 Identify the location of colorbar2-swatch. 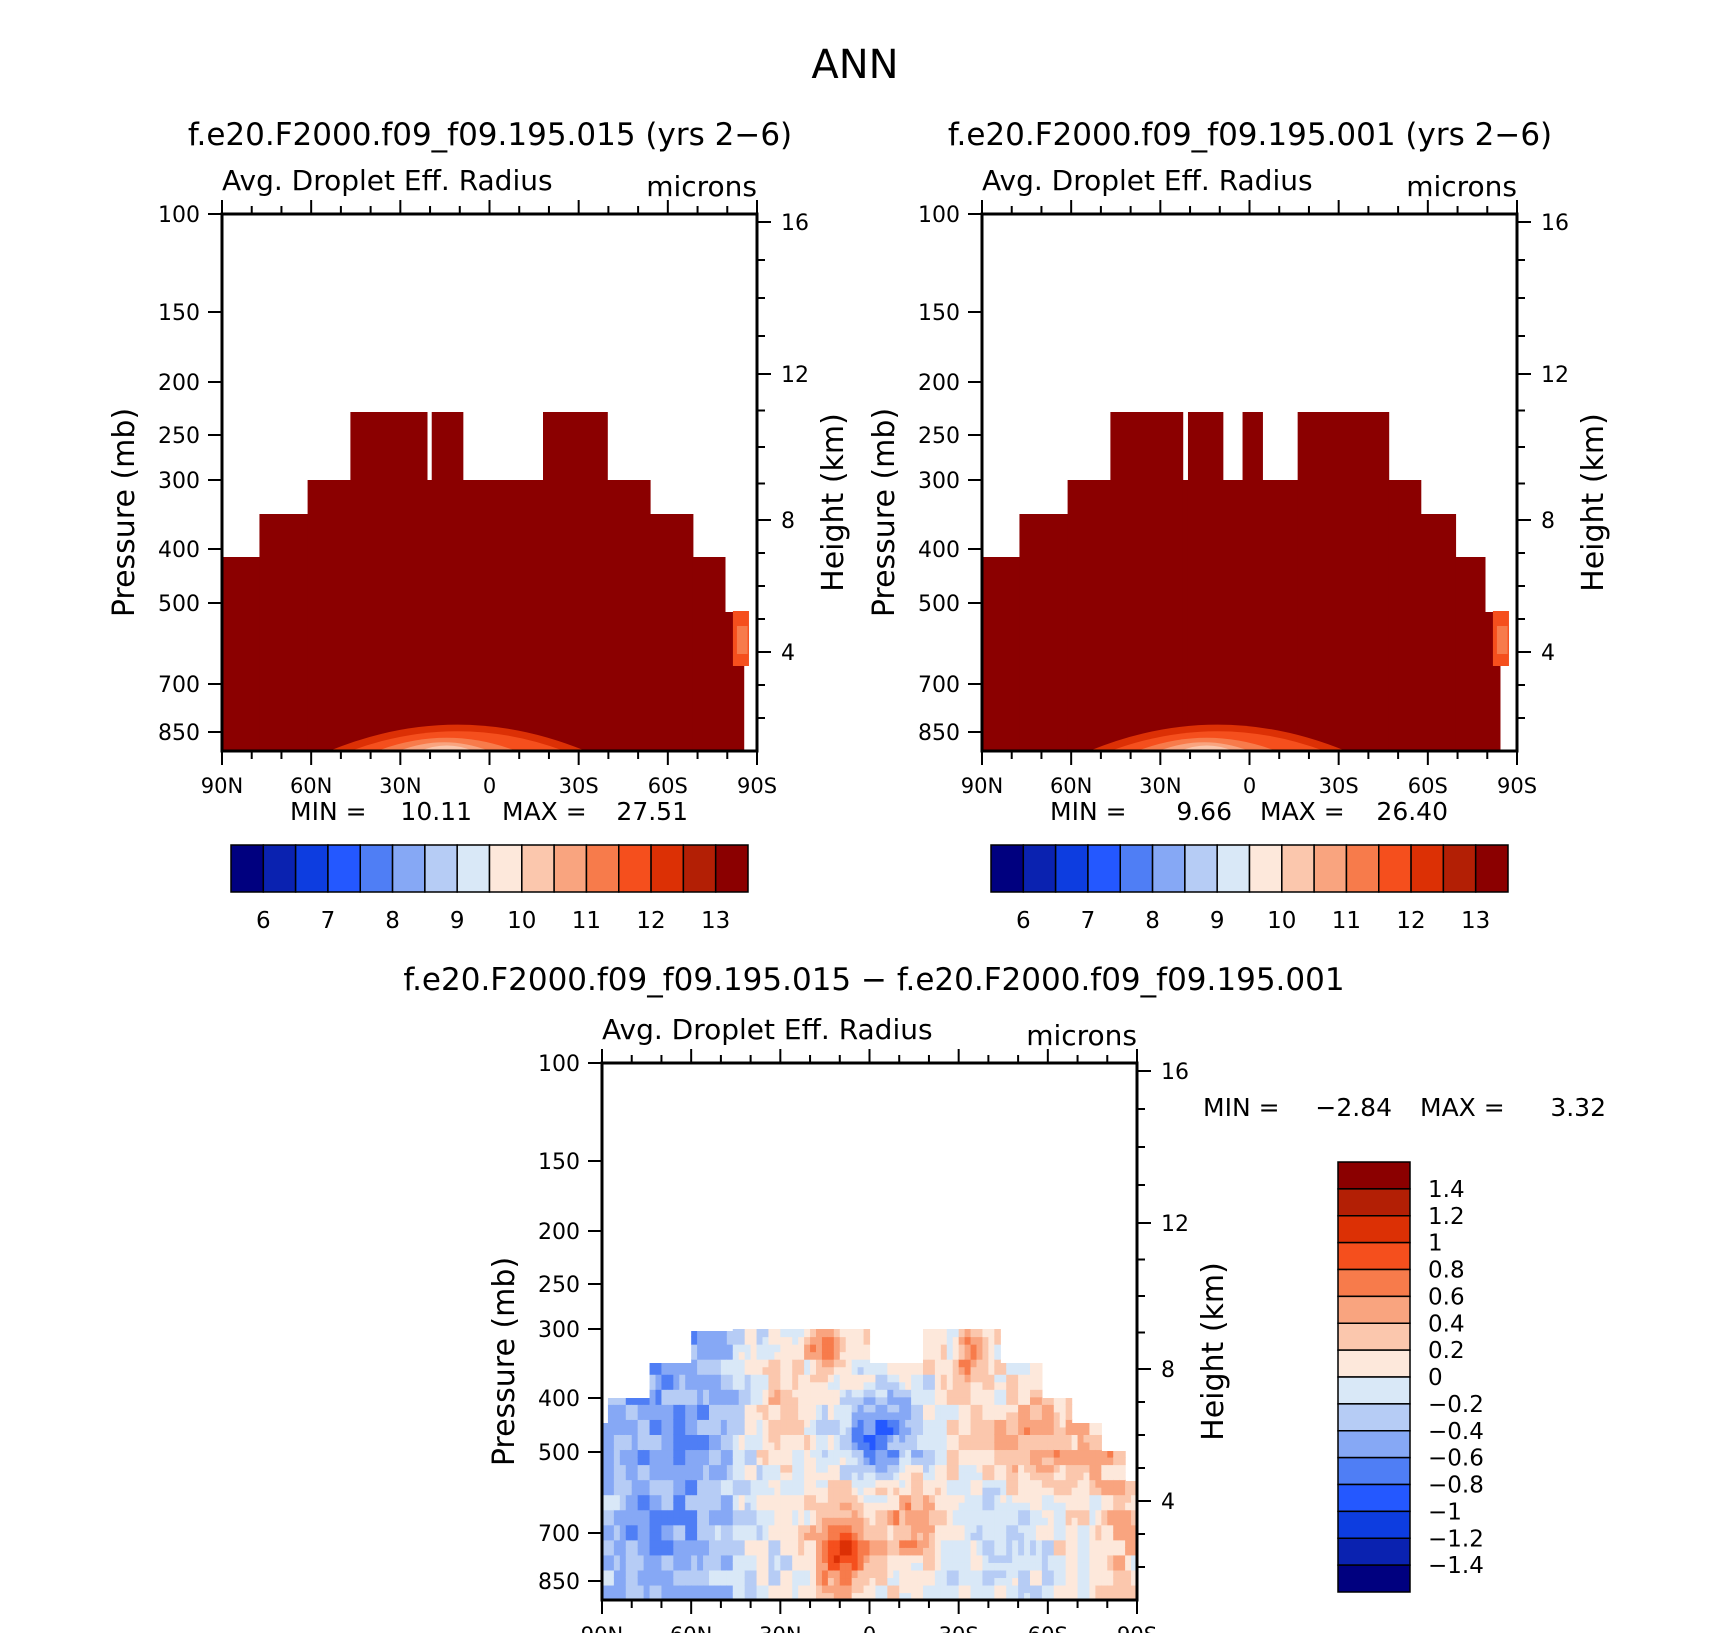
(1427, 868).